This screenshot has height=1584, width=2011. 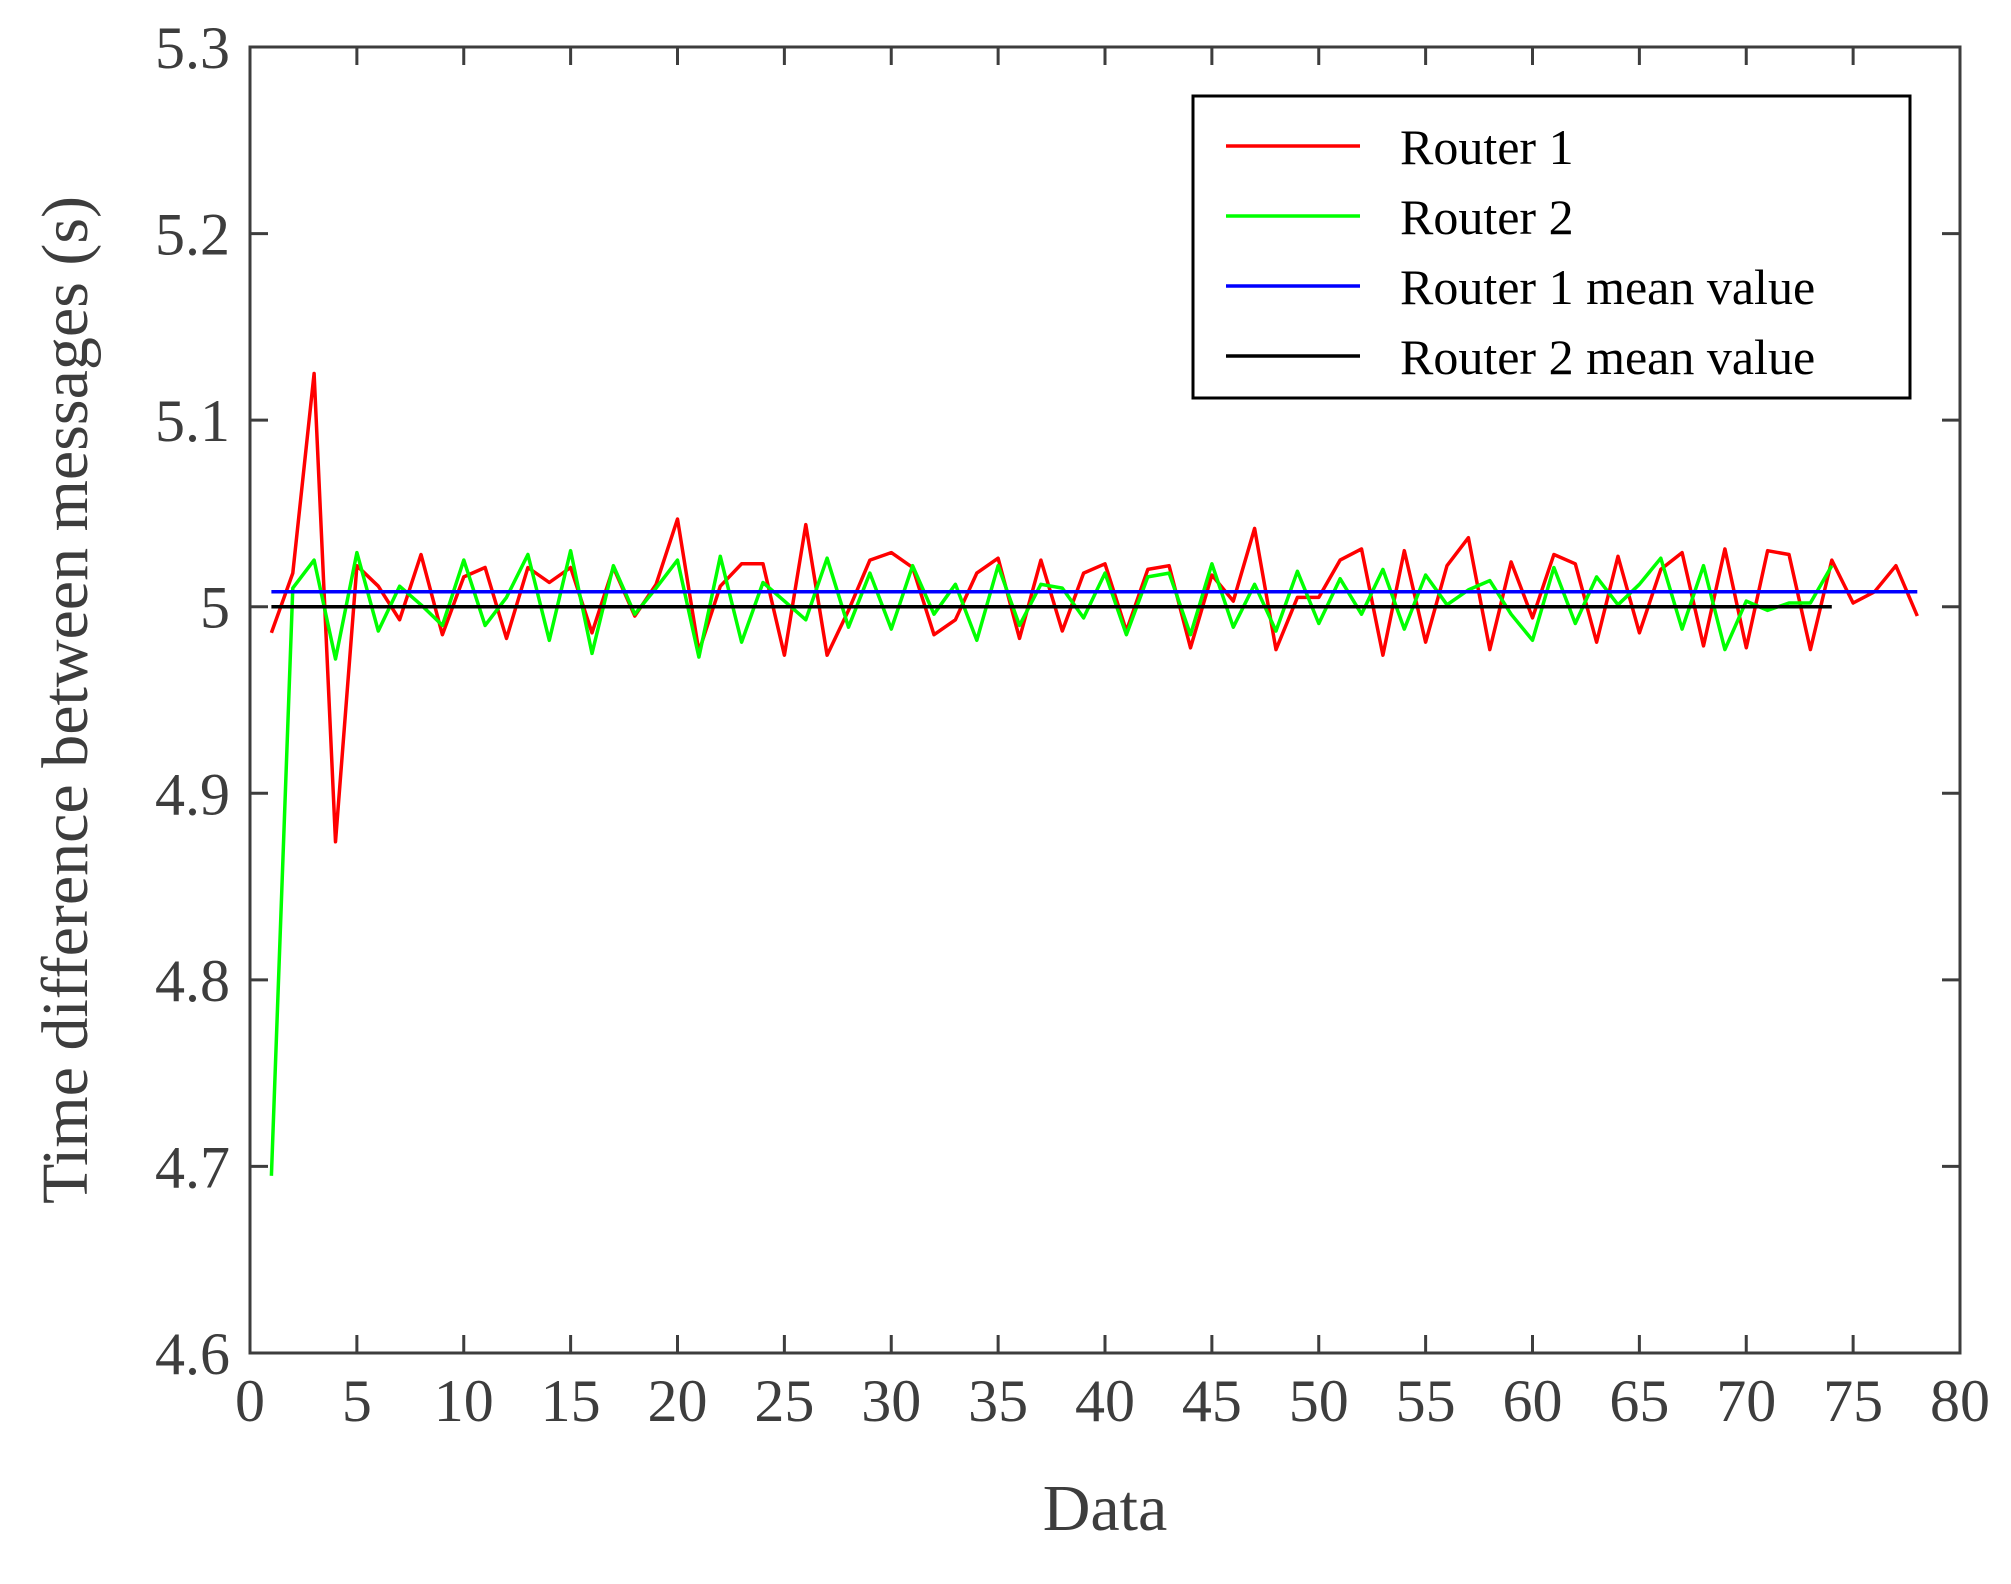 I want to click on x-tick-label: 70, so click(x=1746, y=1401).